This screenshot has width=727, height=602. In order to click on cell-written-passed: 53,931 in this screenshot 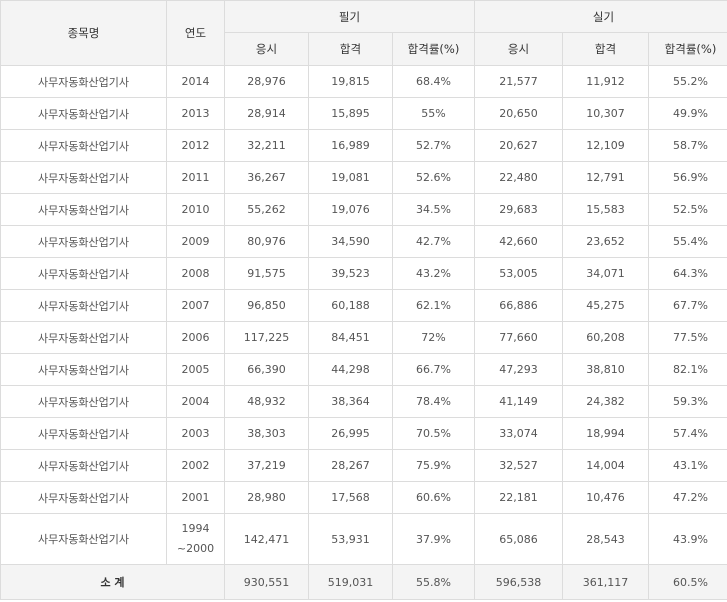, I will do `click(350, 539)`.